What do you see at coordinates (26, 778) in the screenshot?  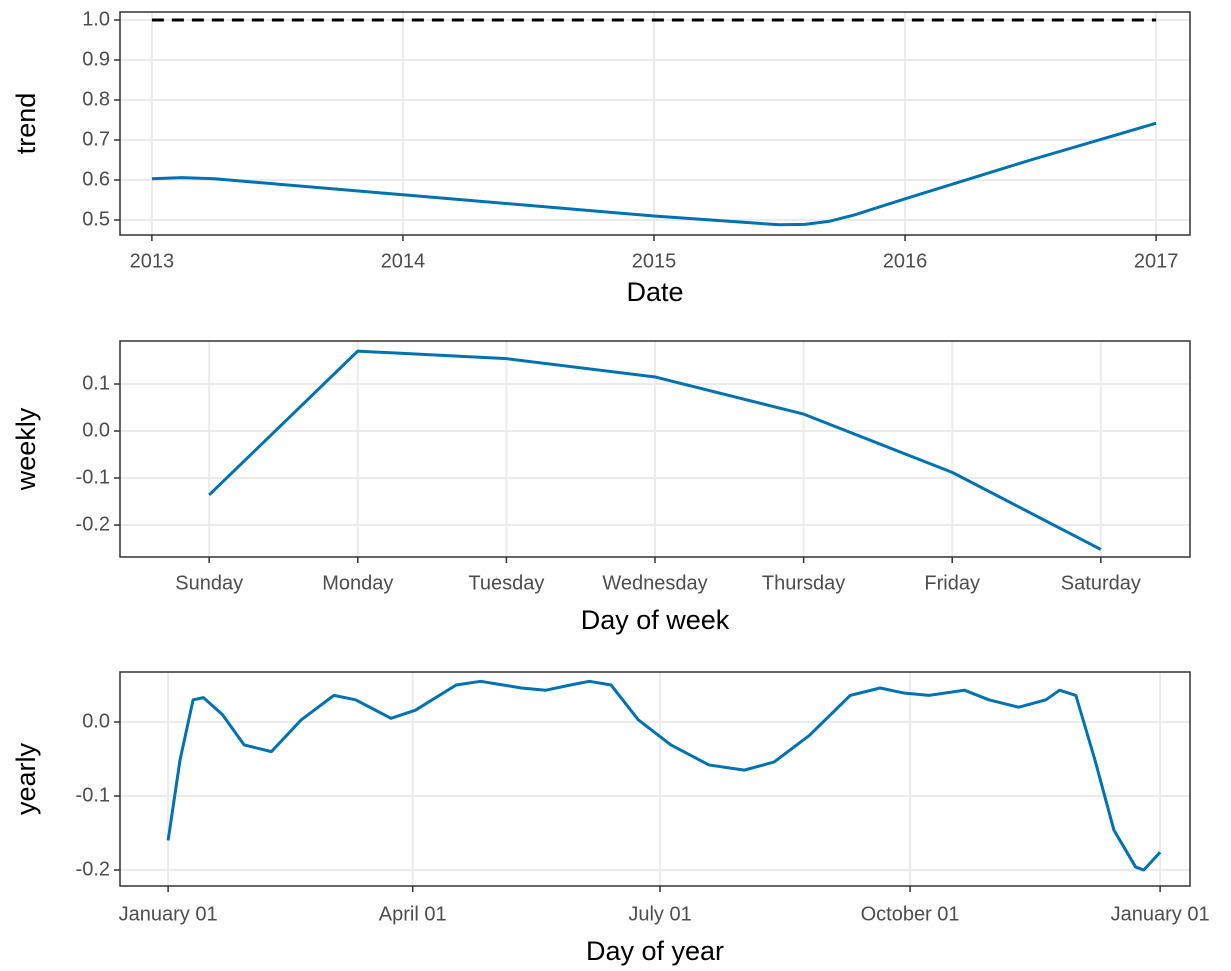 I see `y-axis-title: yearly` at bounding box center [26, 778].